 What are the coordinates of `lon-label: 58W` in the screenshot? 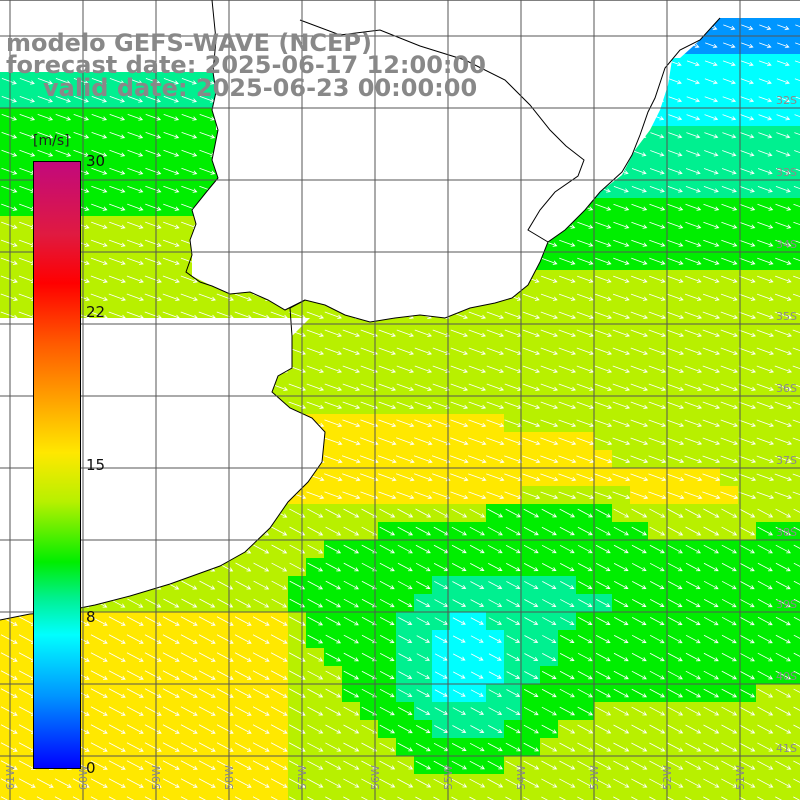 It's located at (229, 777).